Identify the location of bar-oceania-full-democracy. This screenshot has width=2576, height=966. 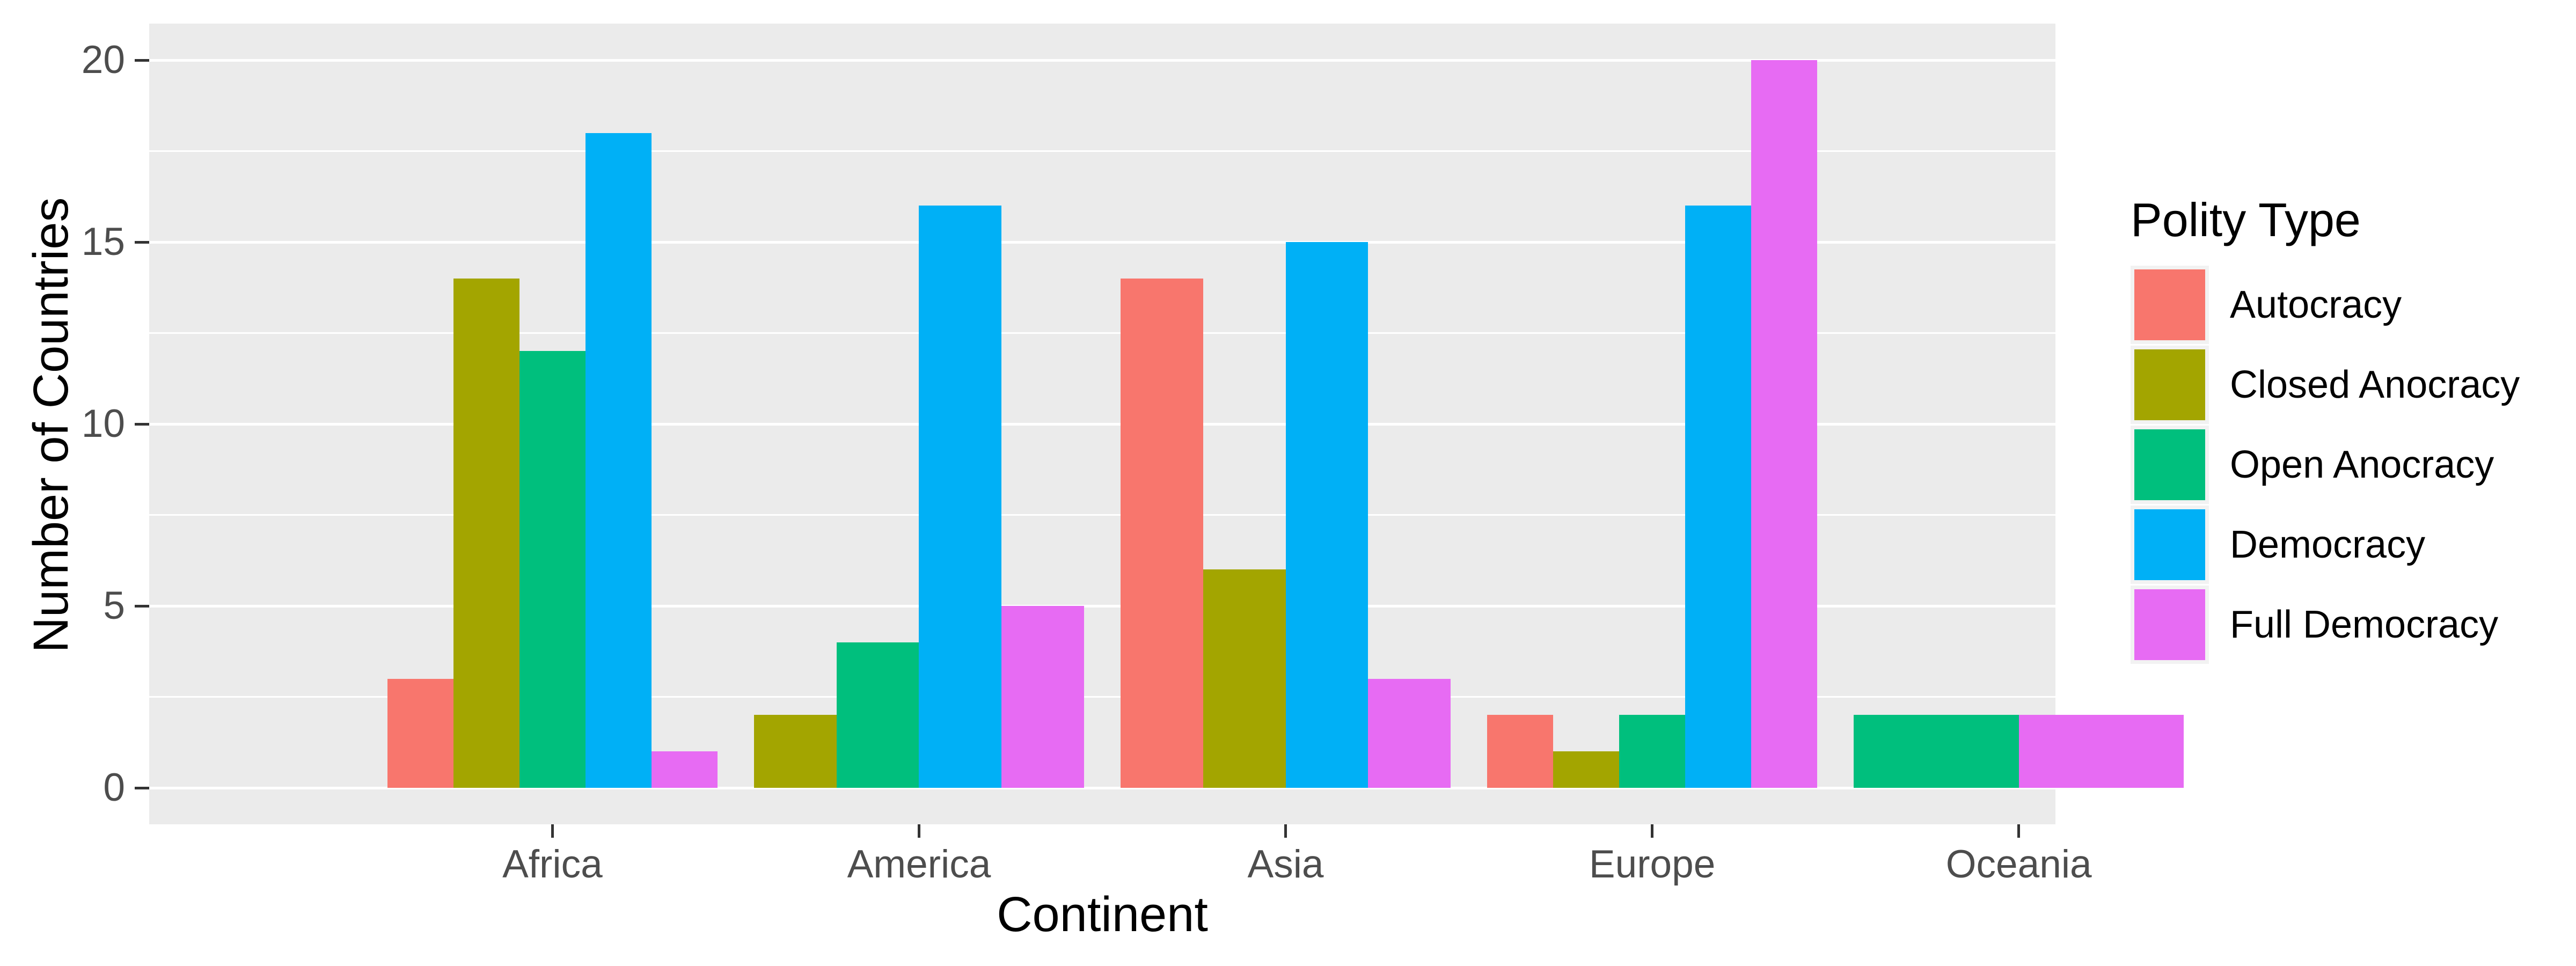
(2101, 751).